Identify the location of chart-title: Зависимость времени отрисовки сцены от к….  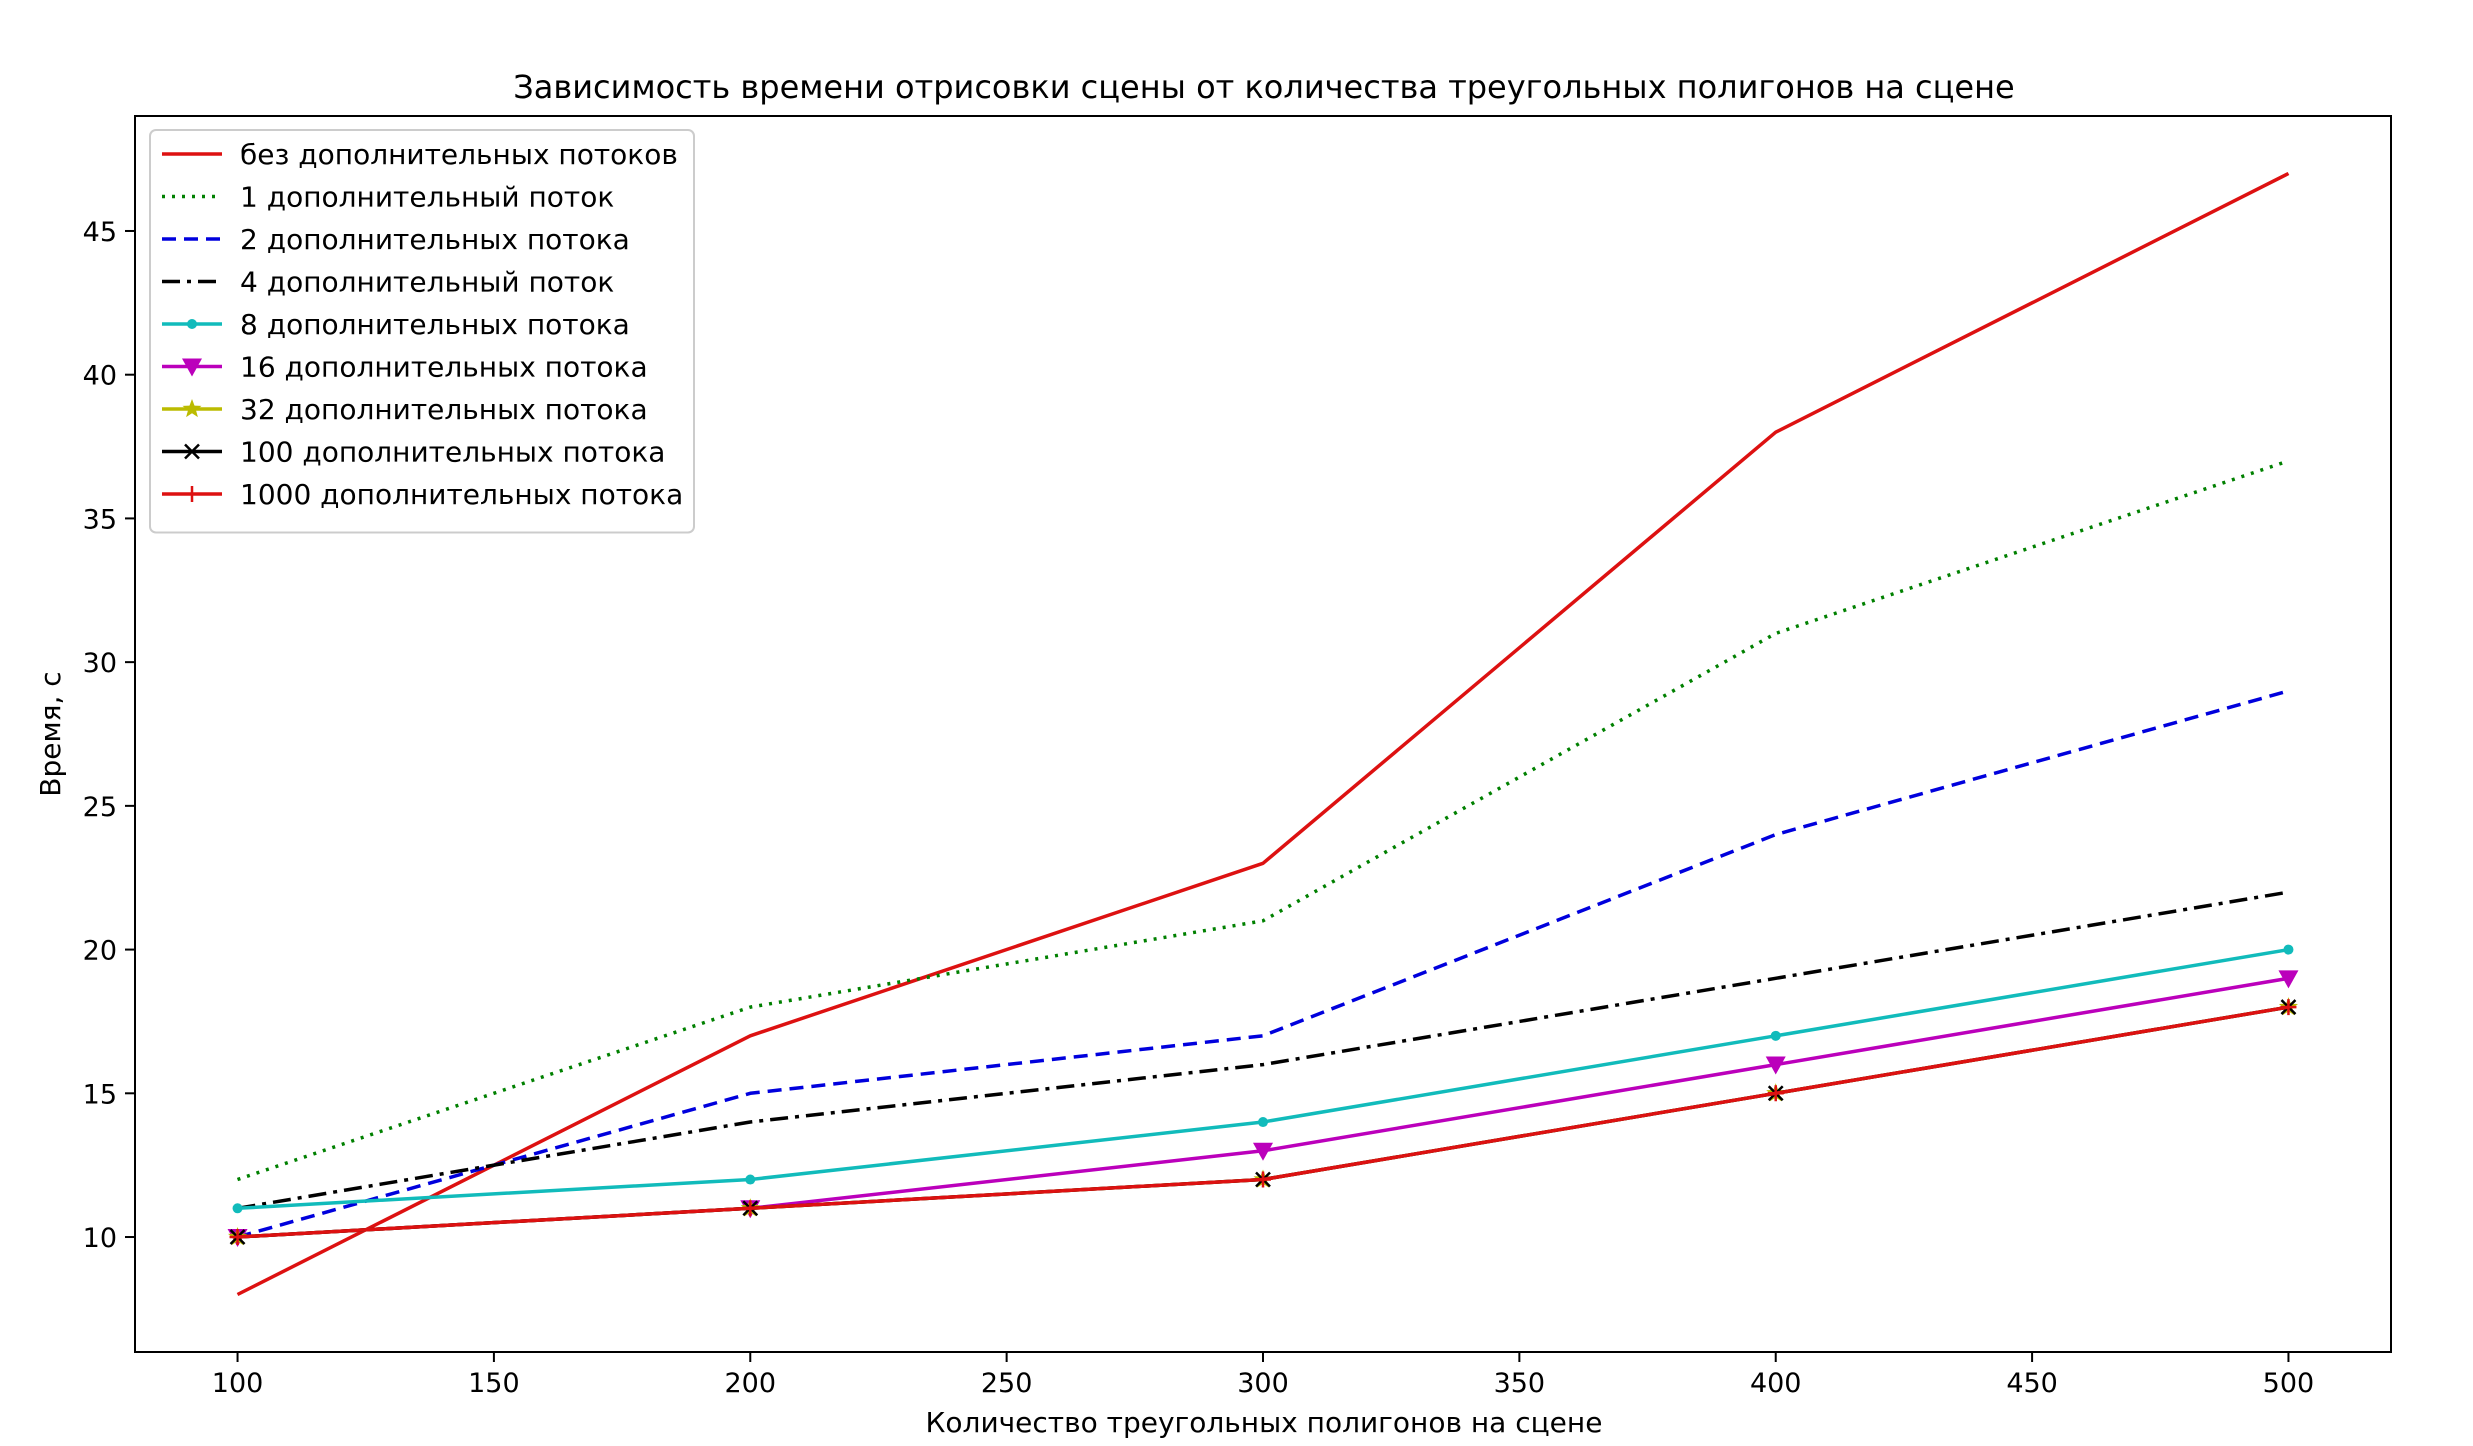
(1263, 87).